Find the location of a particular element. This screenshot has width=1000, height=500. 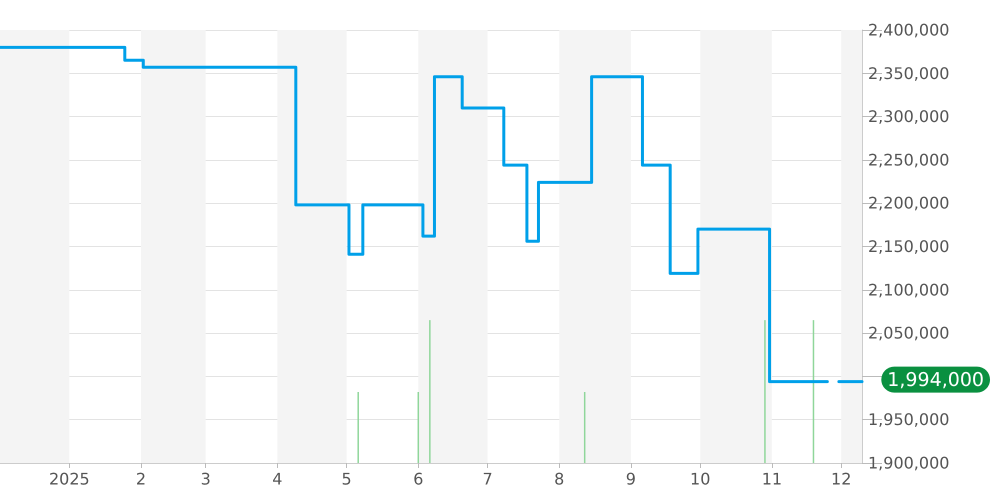

x-tick-label: 10 is located at coordinates (700, 479).